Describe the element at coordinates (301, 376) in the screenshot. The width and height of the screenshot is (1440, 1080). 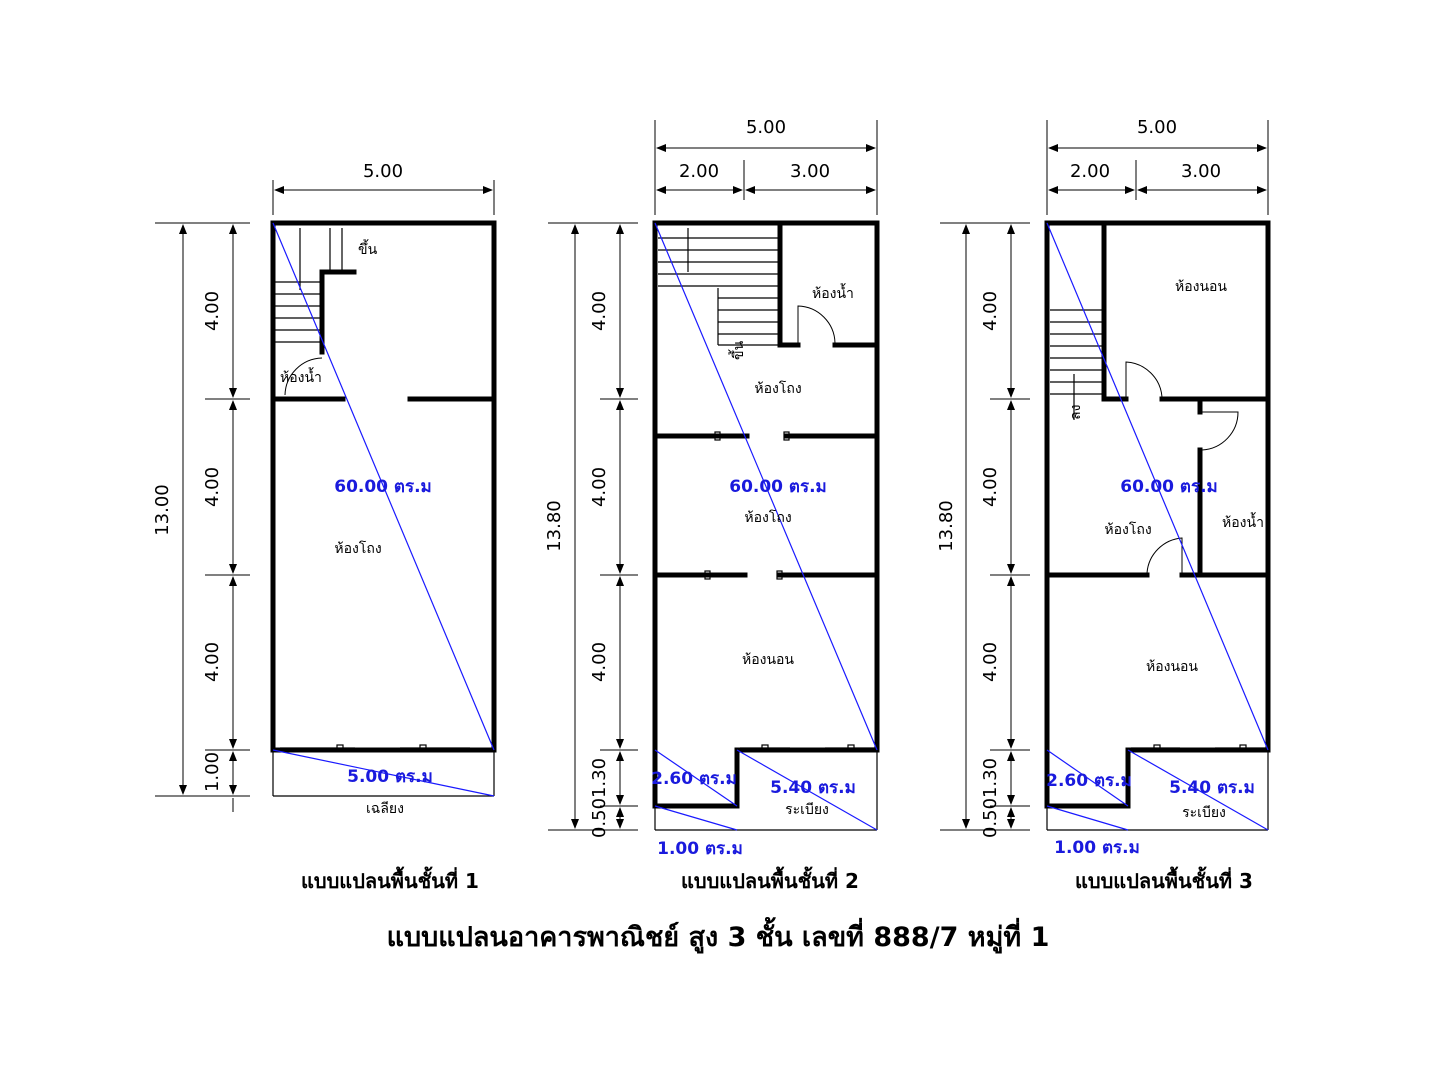
I see `plan1-room-bath: ห้องน้ำ` at that location.